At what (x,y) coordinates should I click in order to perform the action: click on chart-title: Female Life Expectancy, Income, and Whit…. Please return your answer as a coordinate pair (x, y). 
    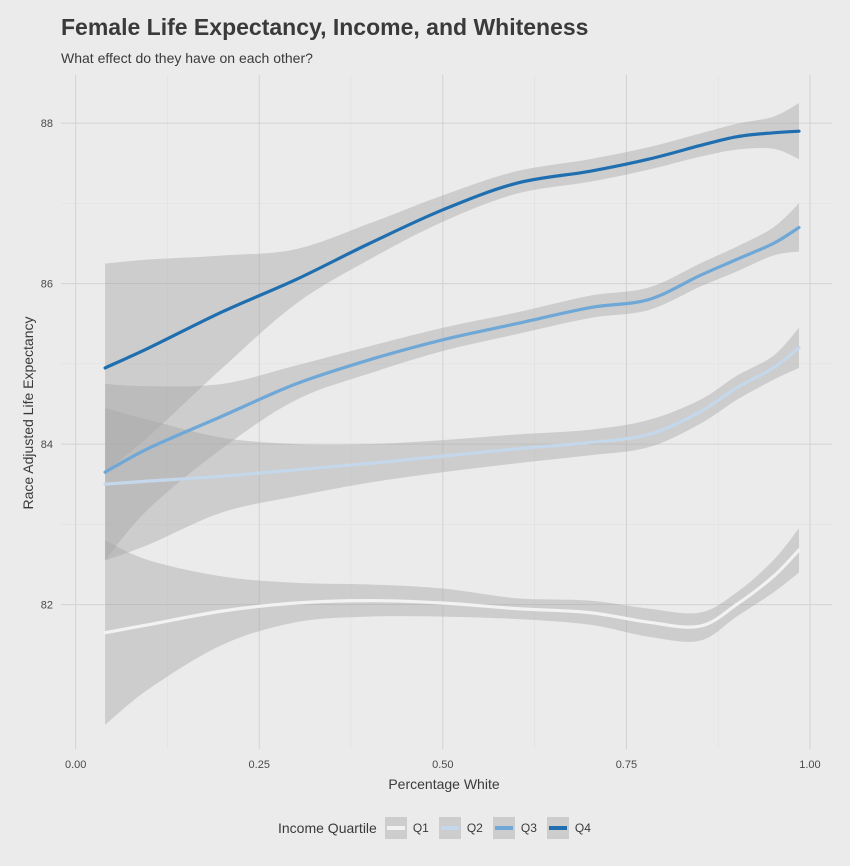
    Looking at the image, I should click on (325, 27).